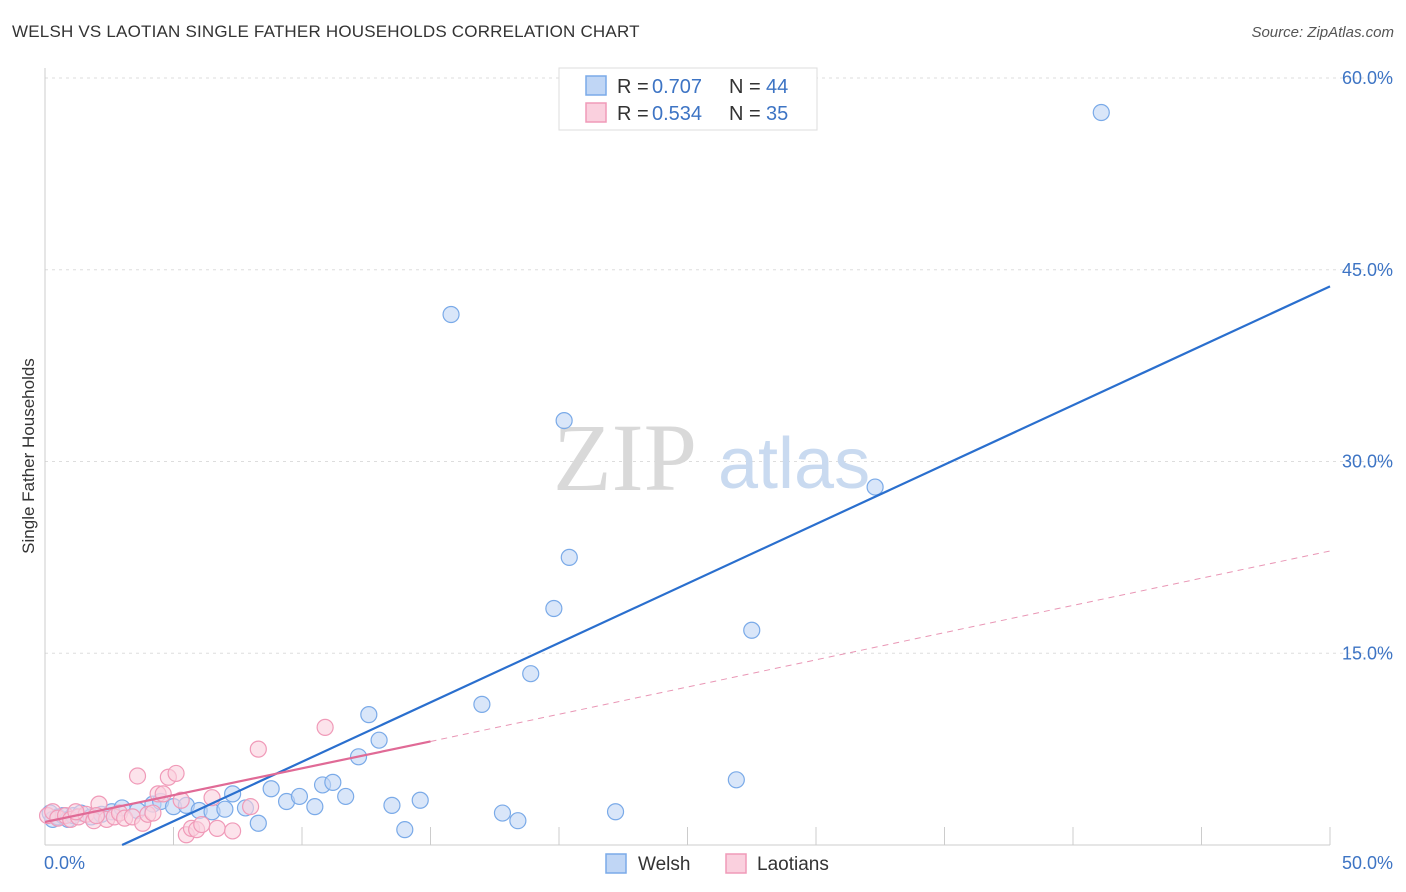  Describe the element at coordinates (633, 87) in the screenshot. I see `legend-welsh-r-label: R =` at that location.